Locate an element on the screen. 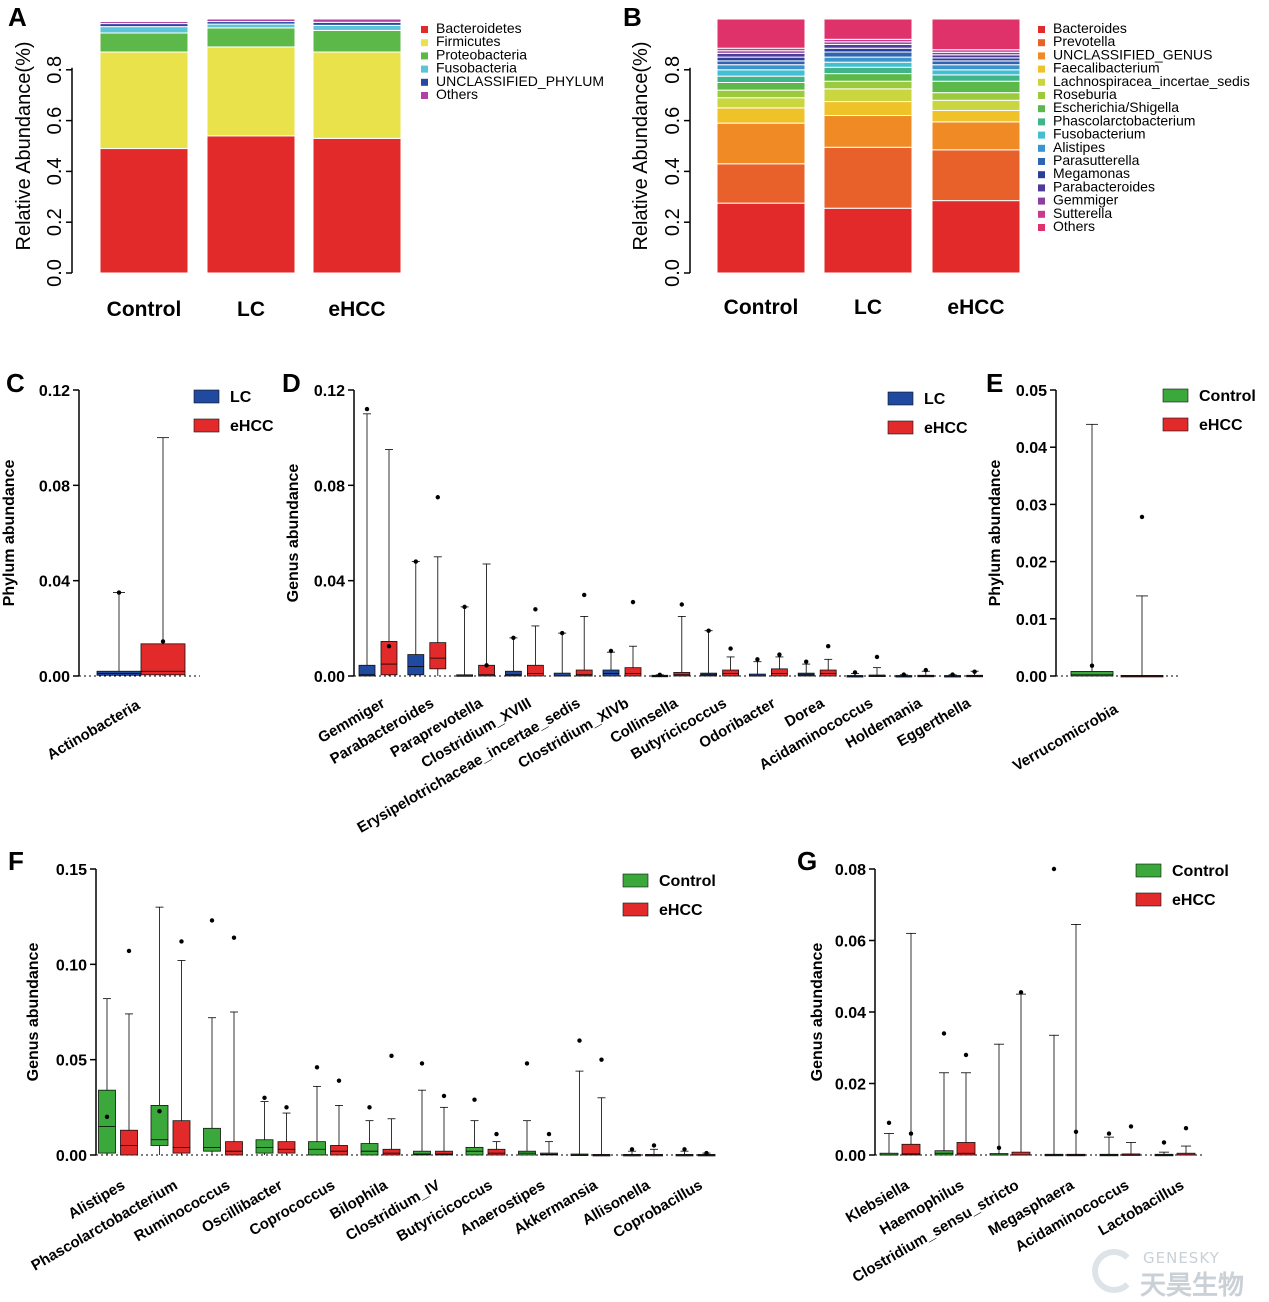 Image resolution: width=1269 pixels, height=1302 pixels. y-tick-label-E: 0.00 is located at coordinates (1031, 677).